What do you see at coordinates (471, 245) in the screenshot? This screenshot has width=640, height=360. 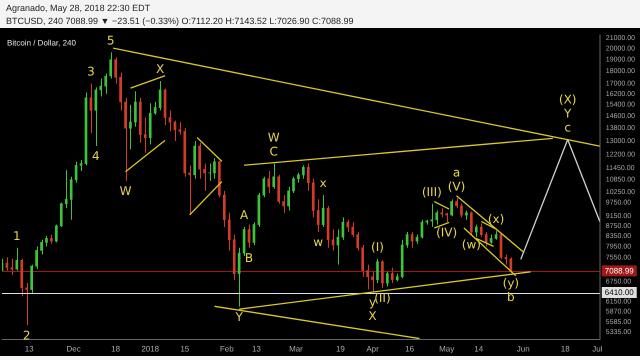 I see `annotation: (w)` at bounding box center [471, 245].